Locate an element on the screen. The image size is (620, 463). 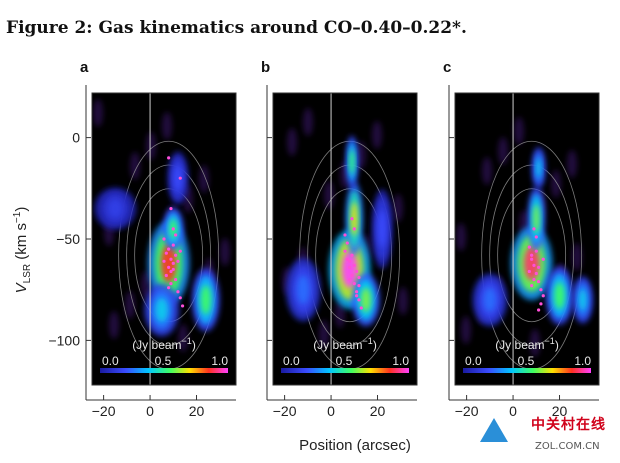
y-tick-label: 0 is located at coordinates (76, 138).